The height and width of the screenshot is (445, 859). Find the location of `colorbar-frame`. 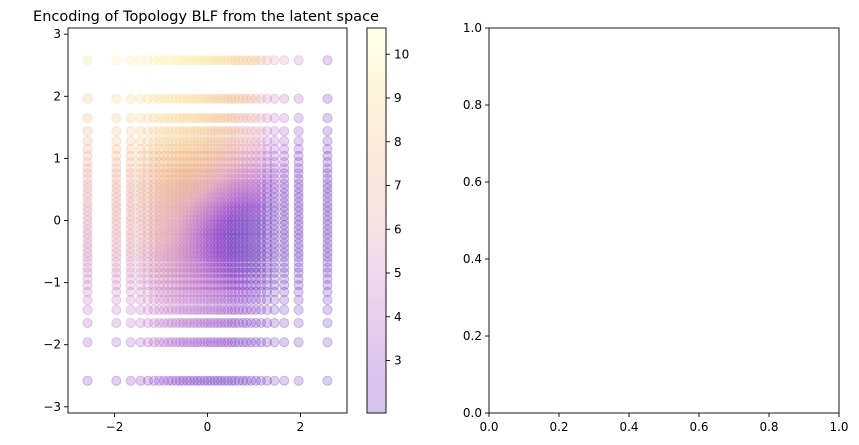

colorbar-frame is located at coordinates (376, 220).